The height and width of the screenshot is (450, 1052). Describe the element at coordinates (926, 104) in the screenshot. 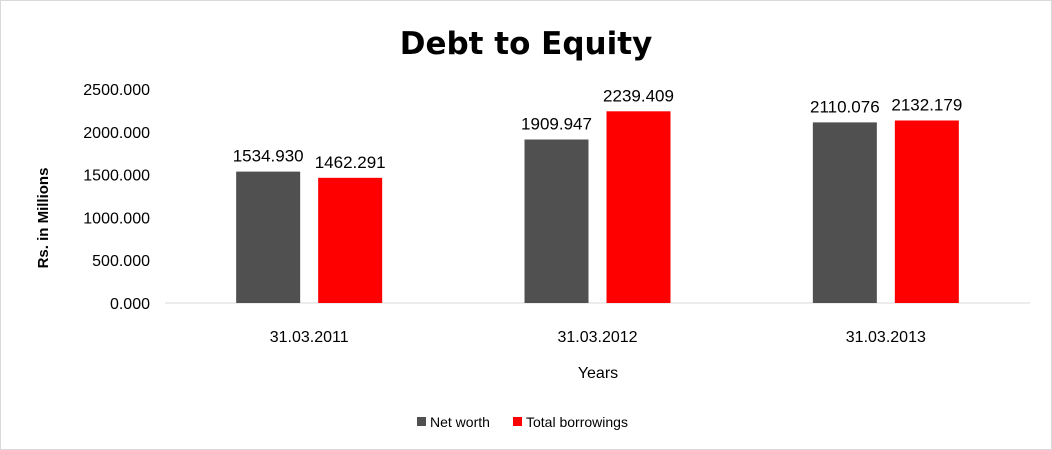

I see `data-label: 2132.179` at that location.